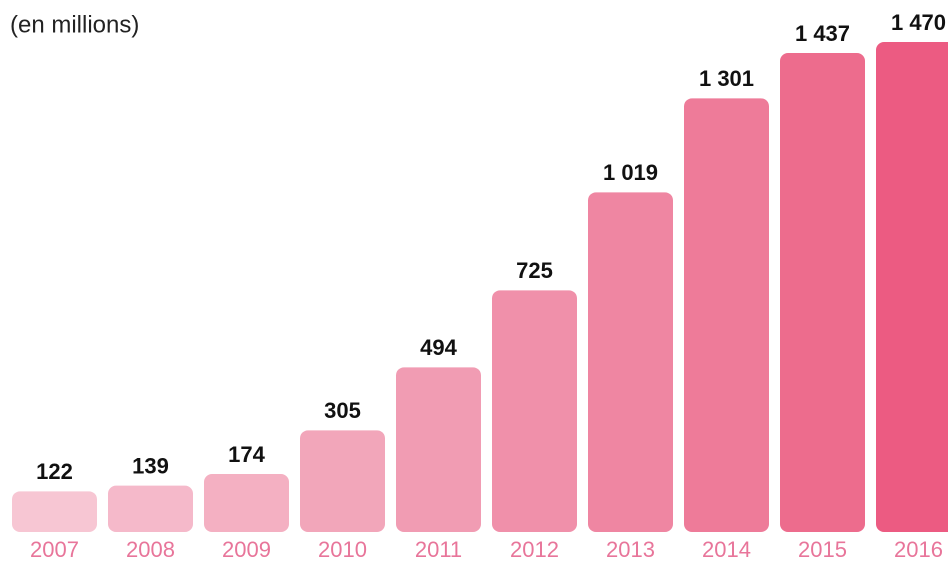 This screenshot has height=562, width=948. Describe the element at coordinates (630, 549) in the screenshot. I see `x-tick-label: 2013` at that location.